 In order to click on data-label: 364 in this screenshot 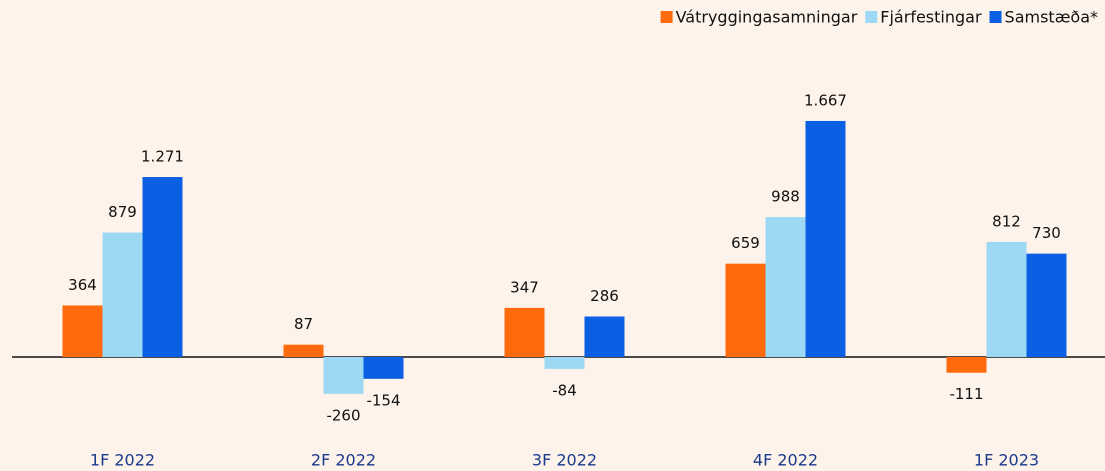, I will do `click(82, 285)`.